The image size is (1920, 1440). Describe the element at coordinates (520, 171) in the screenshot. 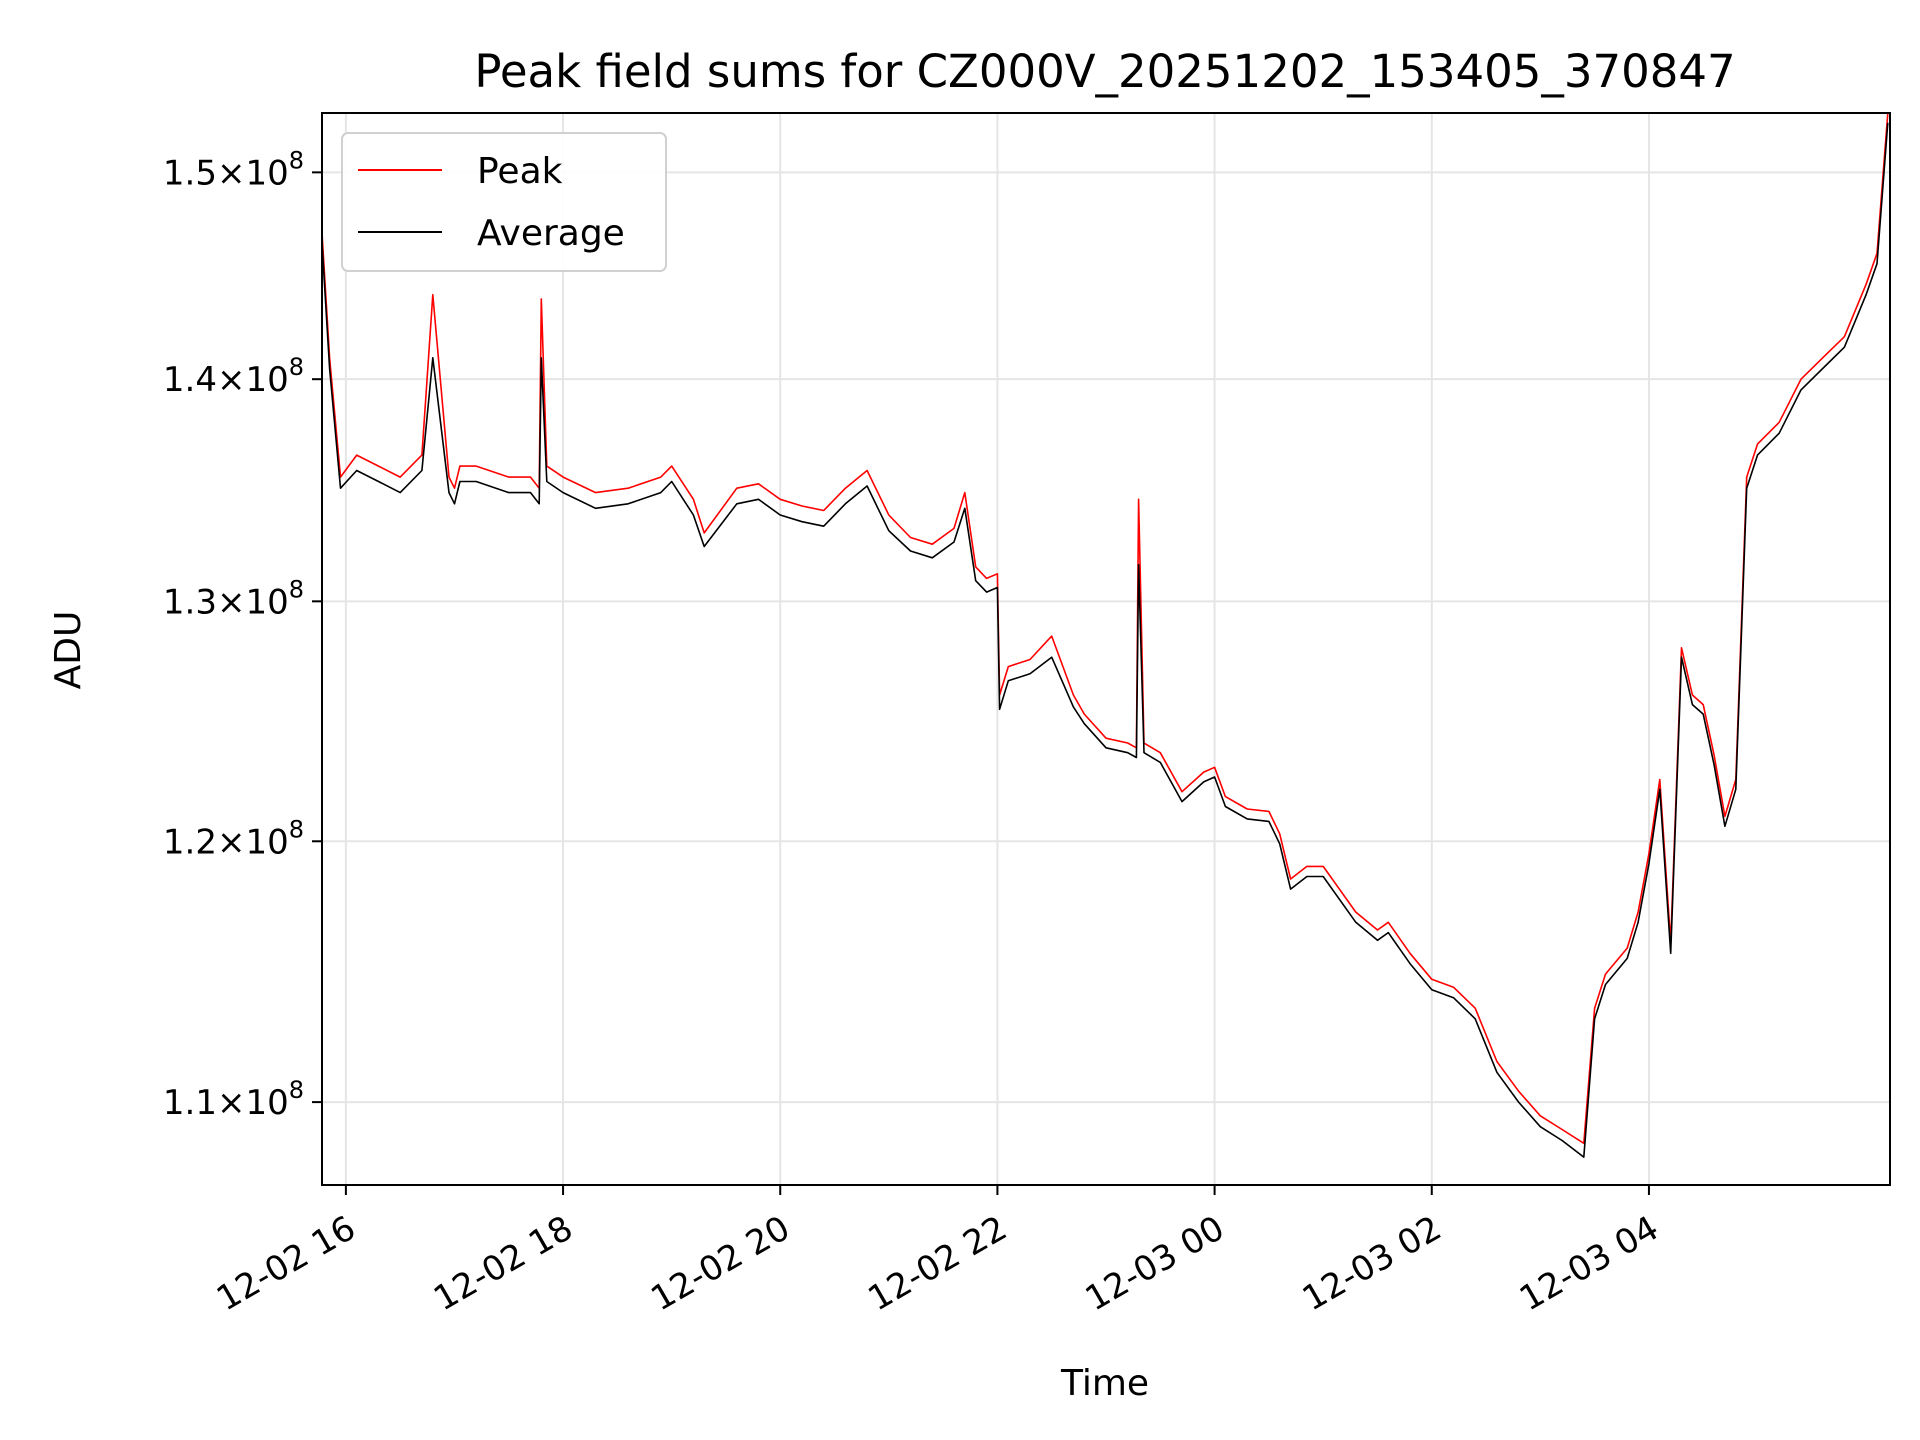

I see `legend-peak-label: Peak` at that location.